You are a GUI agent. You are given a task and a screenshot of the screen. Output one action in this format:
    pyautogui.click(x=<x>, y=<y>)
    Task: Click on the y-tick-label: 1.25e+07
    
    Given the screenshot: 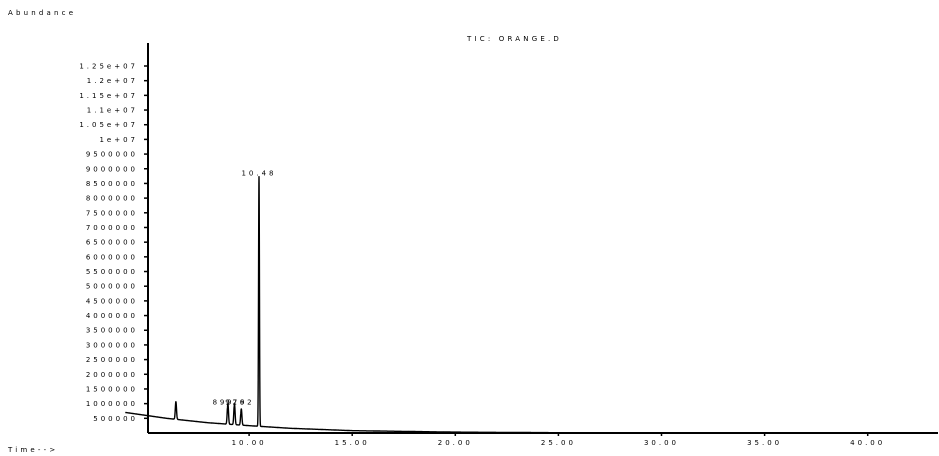 What is the action you would take?
    pyautogui.click(x=108, y=67)
    